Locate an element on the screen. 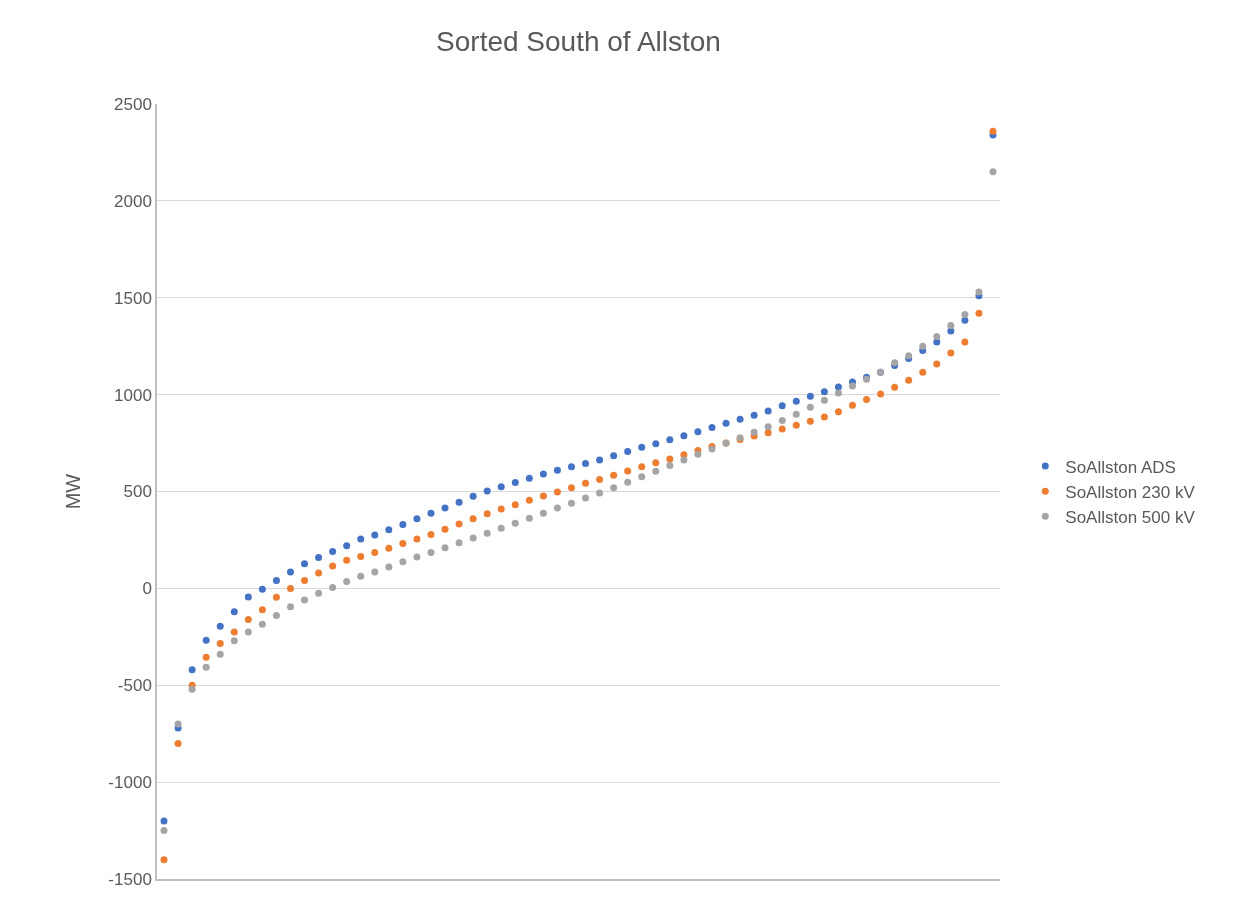  y-tick-label: -1500 is located at coordinates (130, 879).